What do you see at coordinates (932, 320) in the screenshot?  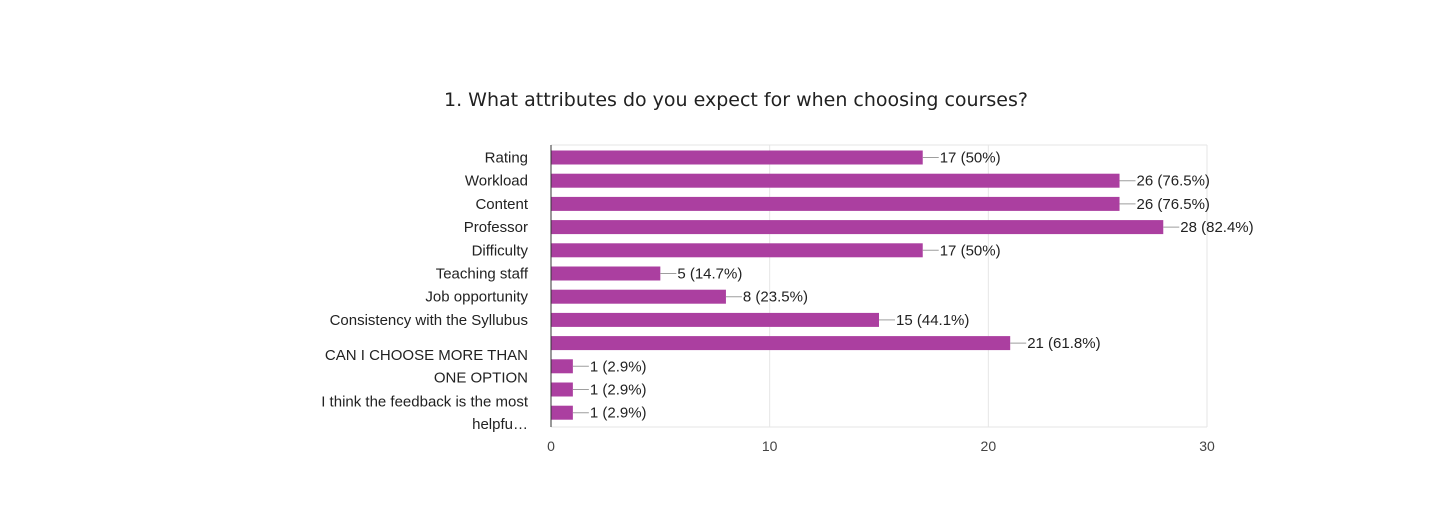 I see `data-label: 15 (44.1%)` at bounding box center [932, 320].